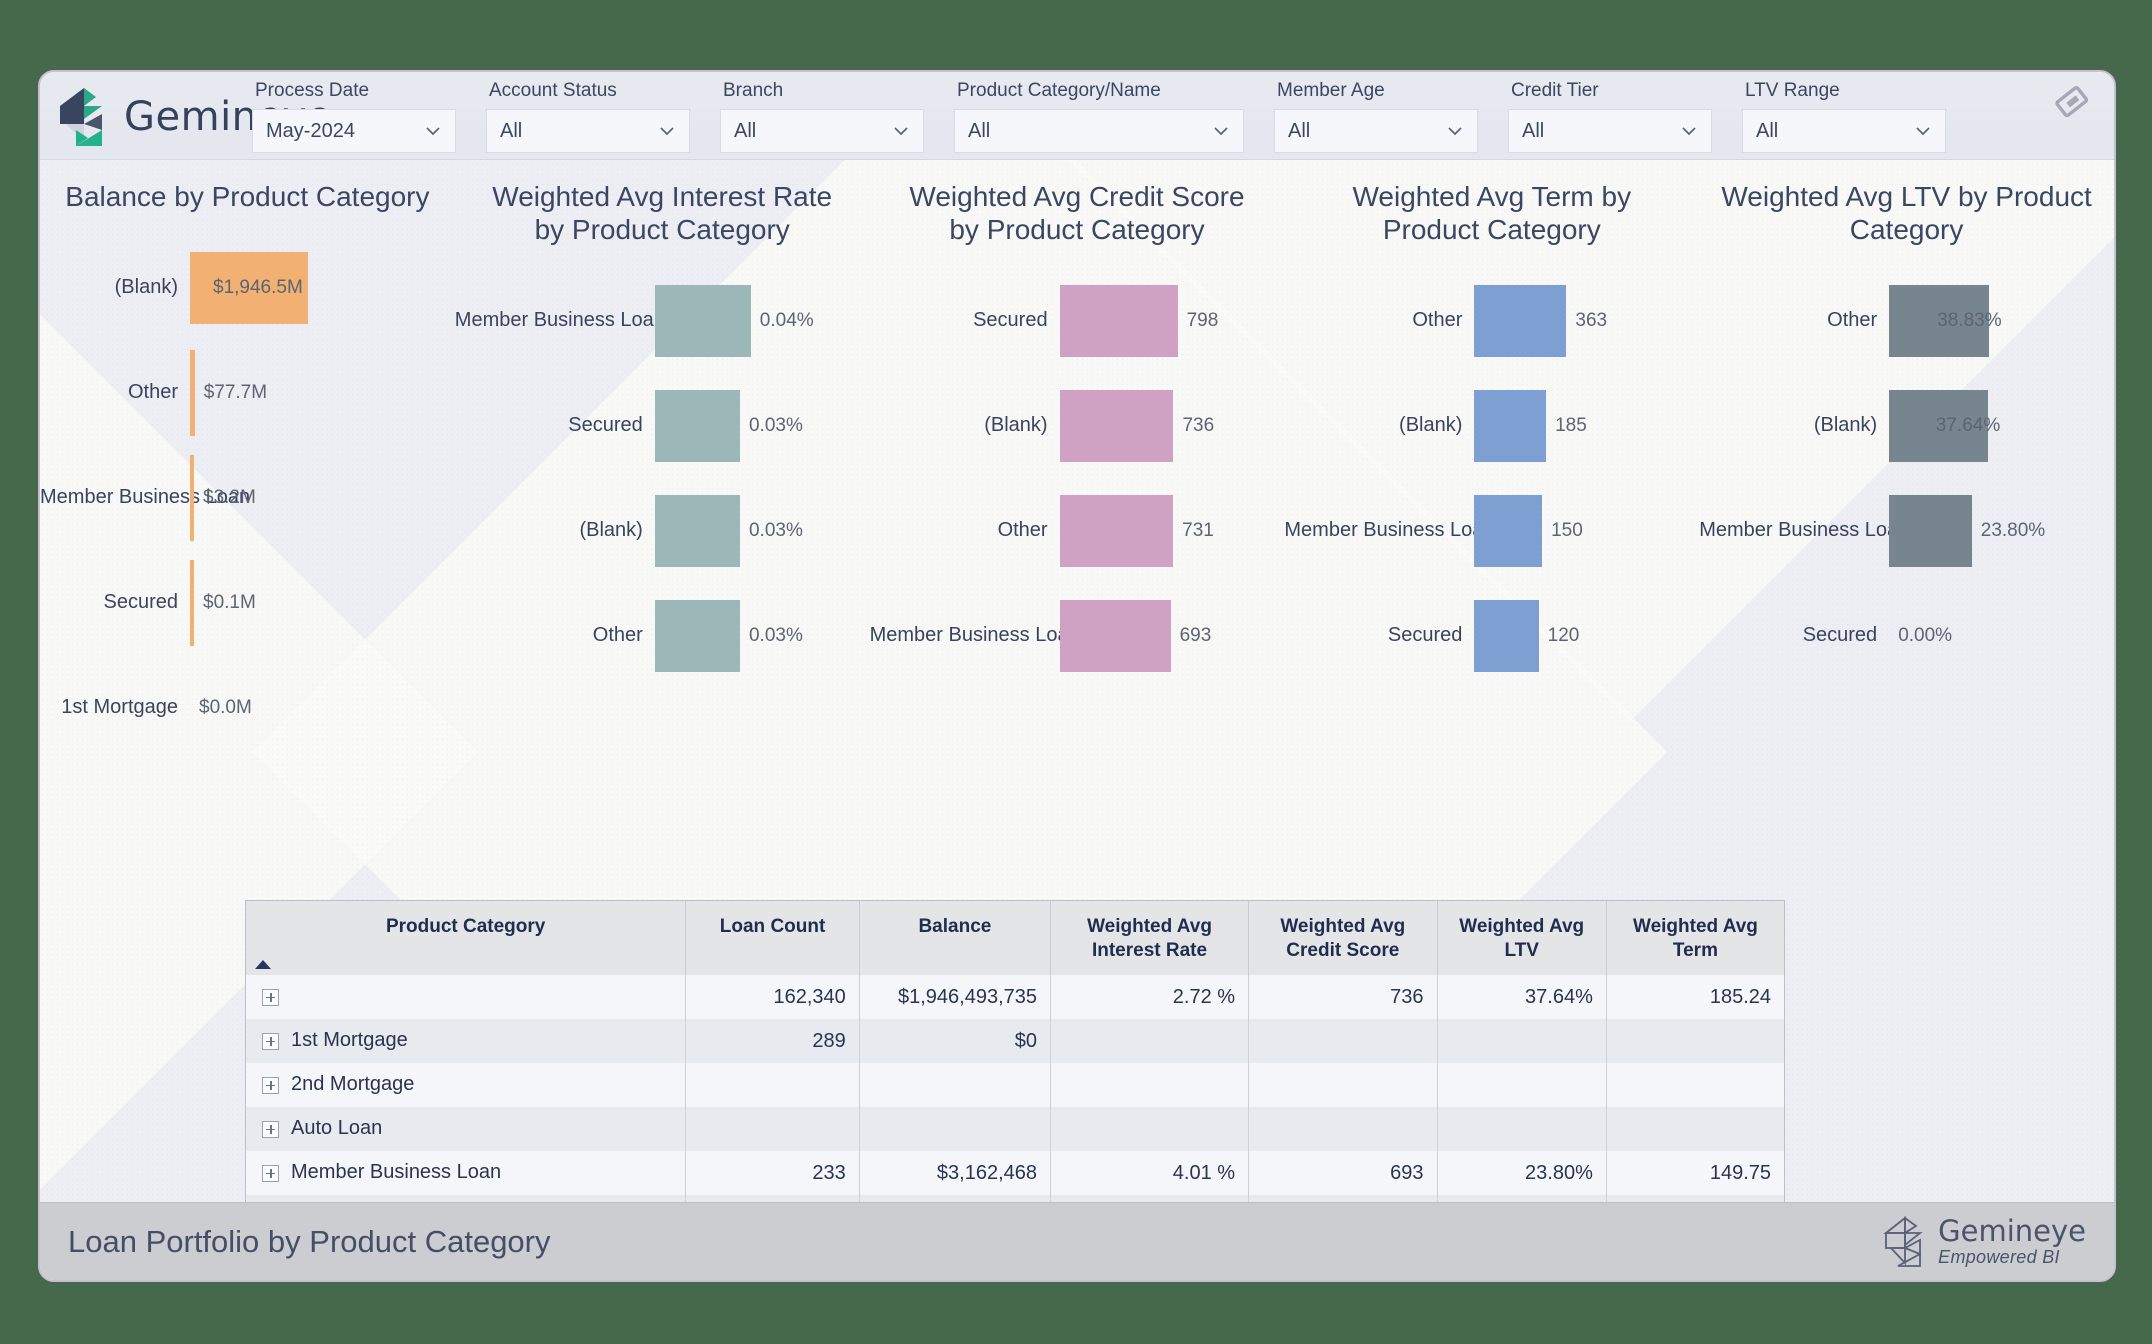 The image size is (2152, 1344). I want to click on chart-bar-row: Member Business Loan 150, so click(1491, 530).